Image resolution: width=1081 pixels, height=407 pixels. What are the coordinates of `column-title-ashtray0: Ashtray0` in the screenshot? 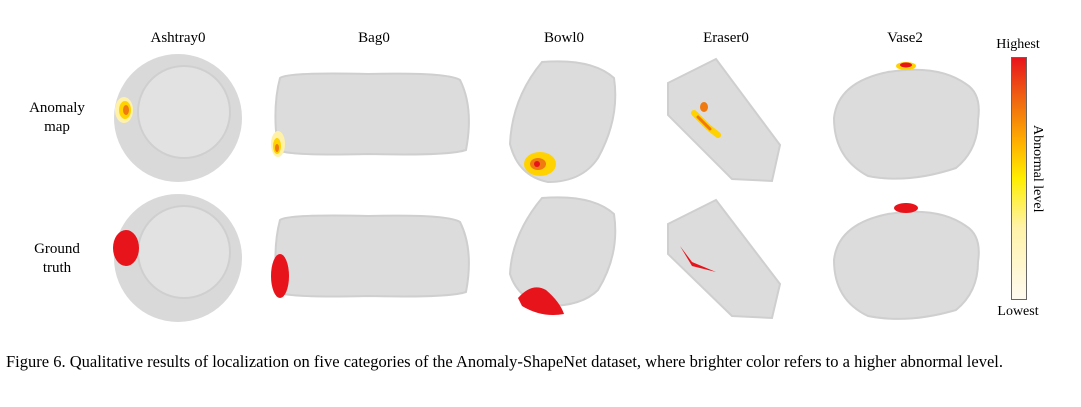 It's located at (178, 38).